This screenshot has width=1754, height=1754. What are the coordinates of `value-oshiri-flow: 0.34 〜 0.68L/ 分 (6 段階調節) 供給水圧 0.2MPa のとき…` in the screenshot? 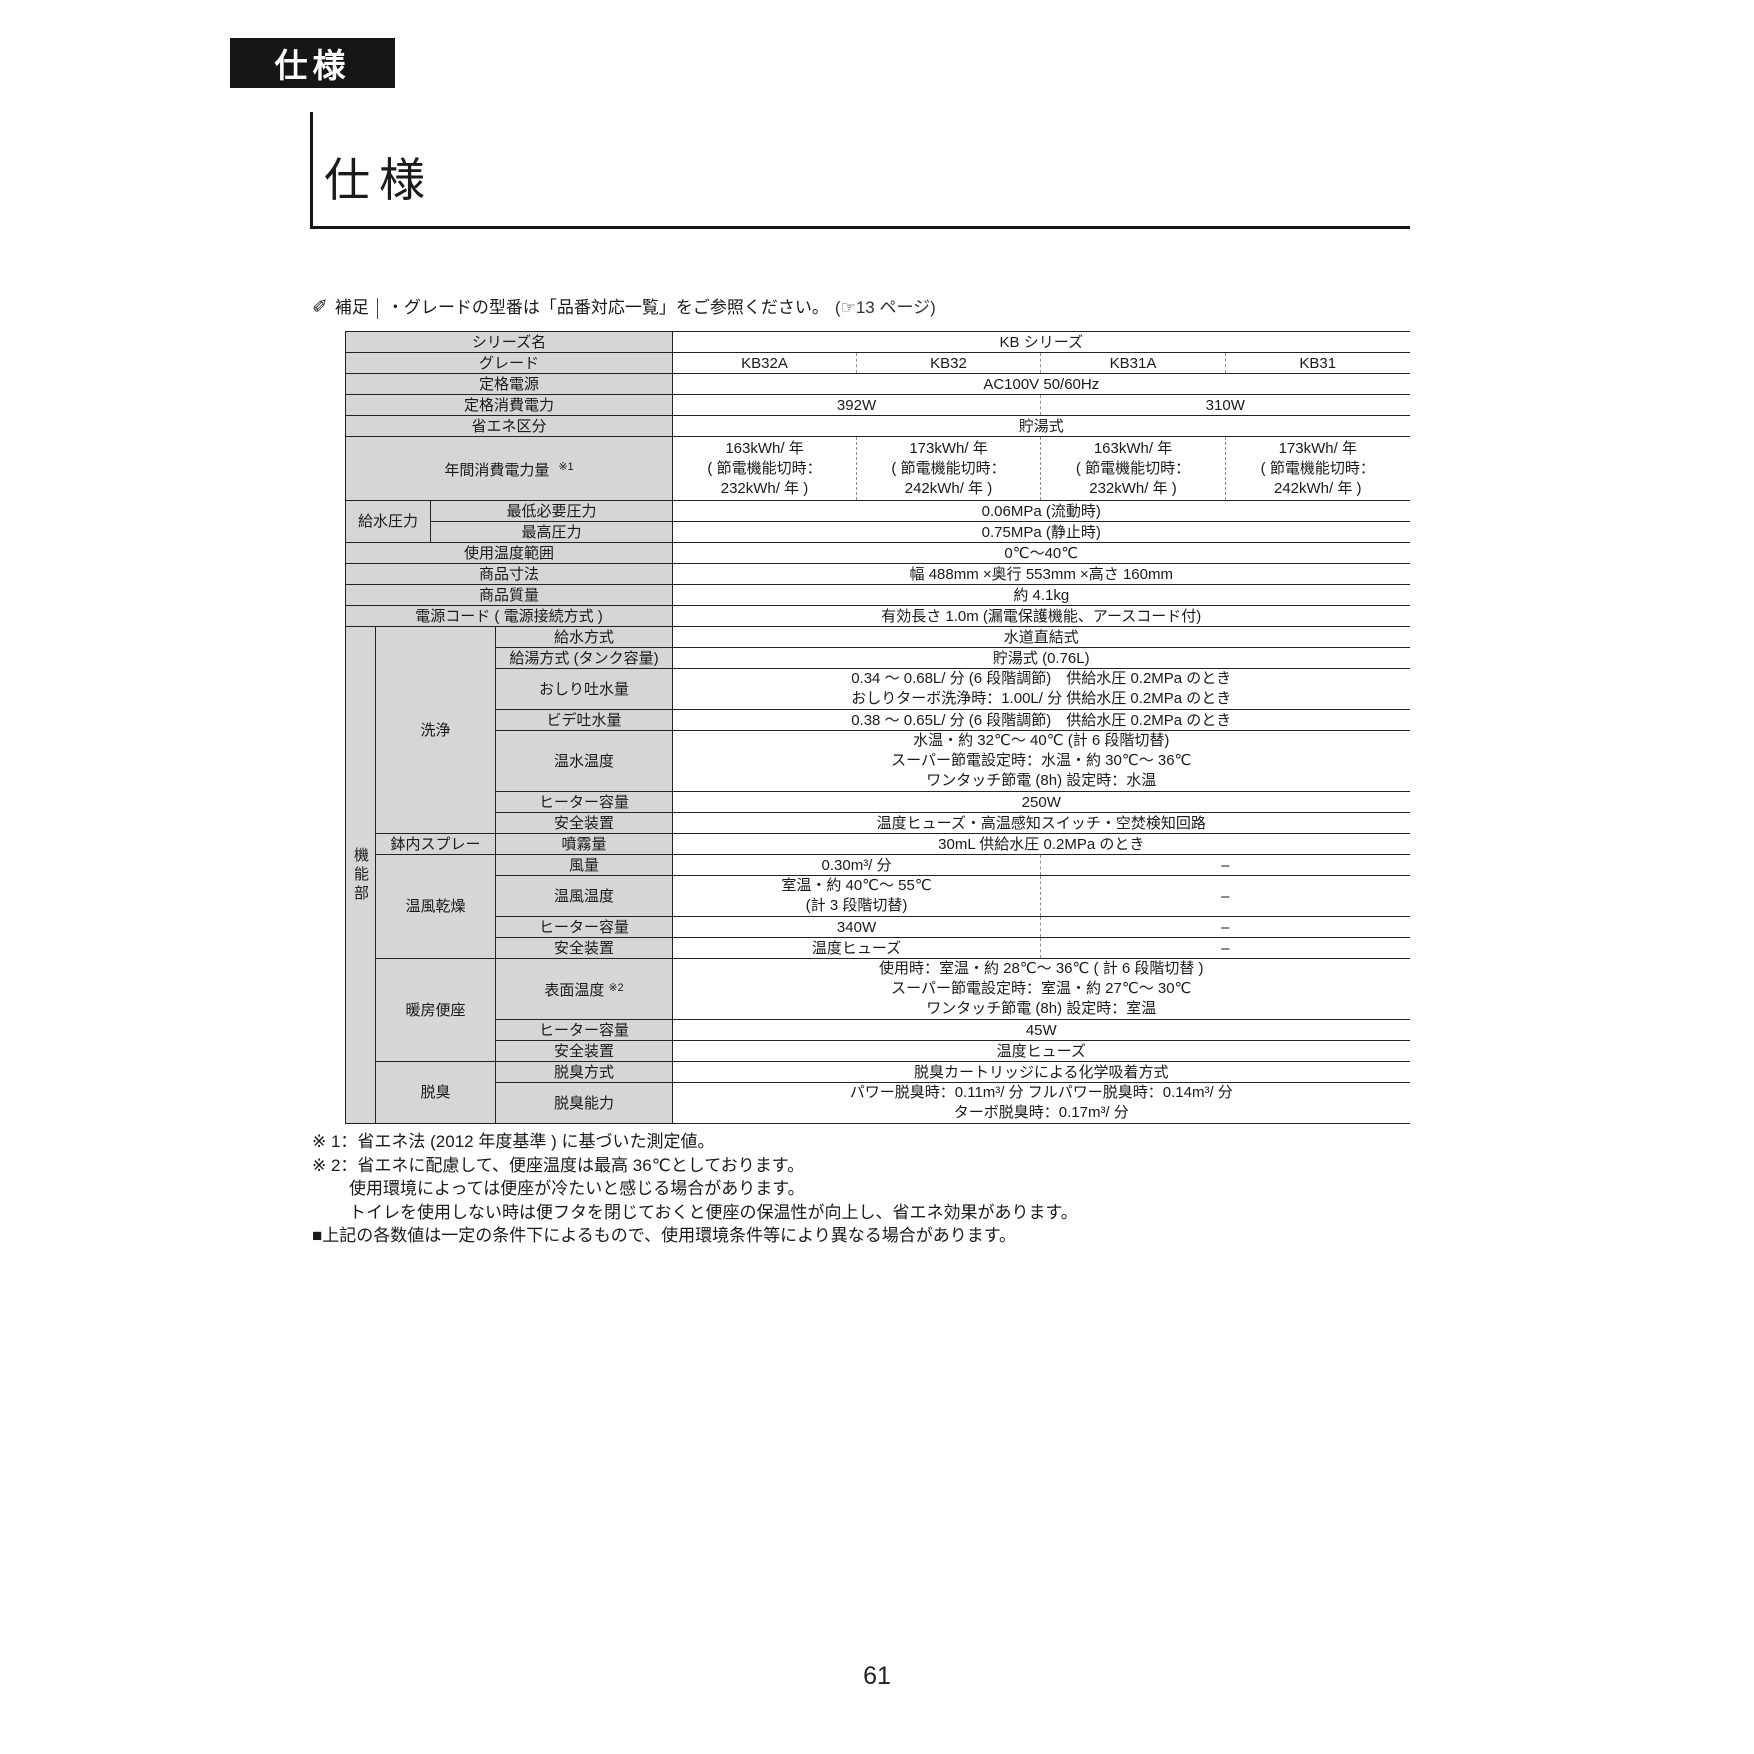 It's located at (1041, 689).